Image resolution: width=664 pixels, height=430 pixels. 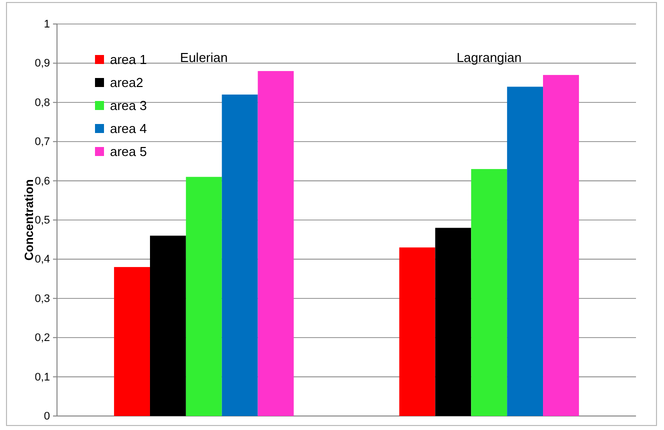 I want to click on y-tick-label: 0,7, so click(x=42, y=142).